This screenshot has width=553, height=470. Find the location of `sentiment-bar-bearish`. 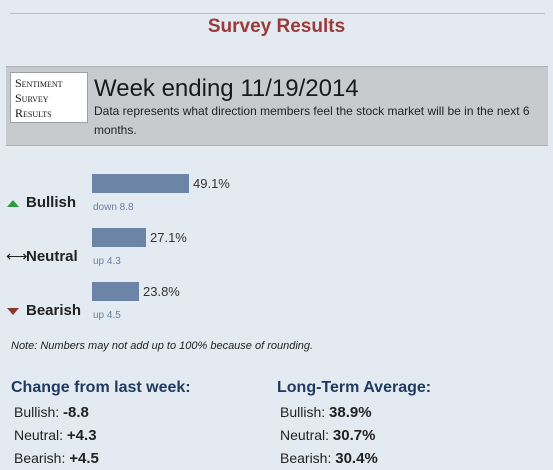

sentiment-bar-bearish is located at coordinates (115, 291).